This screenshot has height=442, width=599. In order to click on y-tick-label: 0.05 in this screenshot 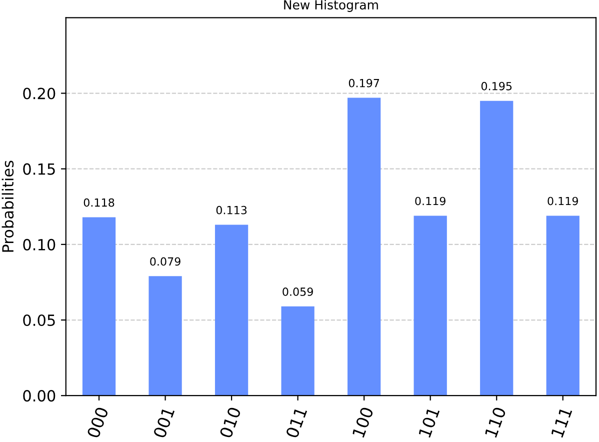, I will do `click(39, 320)`.